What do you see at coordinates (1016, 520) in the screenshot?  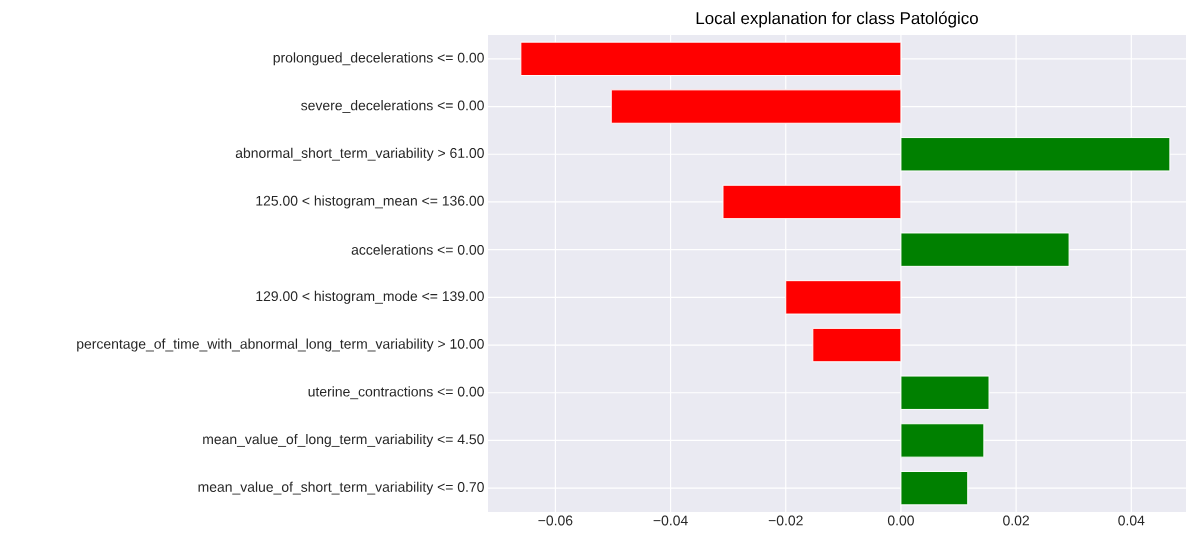 I see `x-tick-label: 0.02` at bounding box center [1016, 520].